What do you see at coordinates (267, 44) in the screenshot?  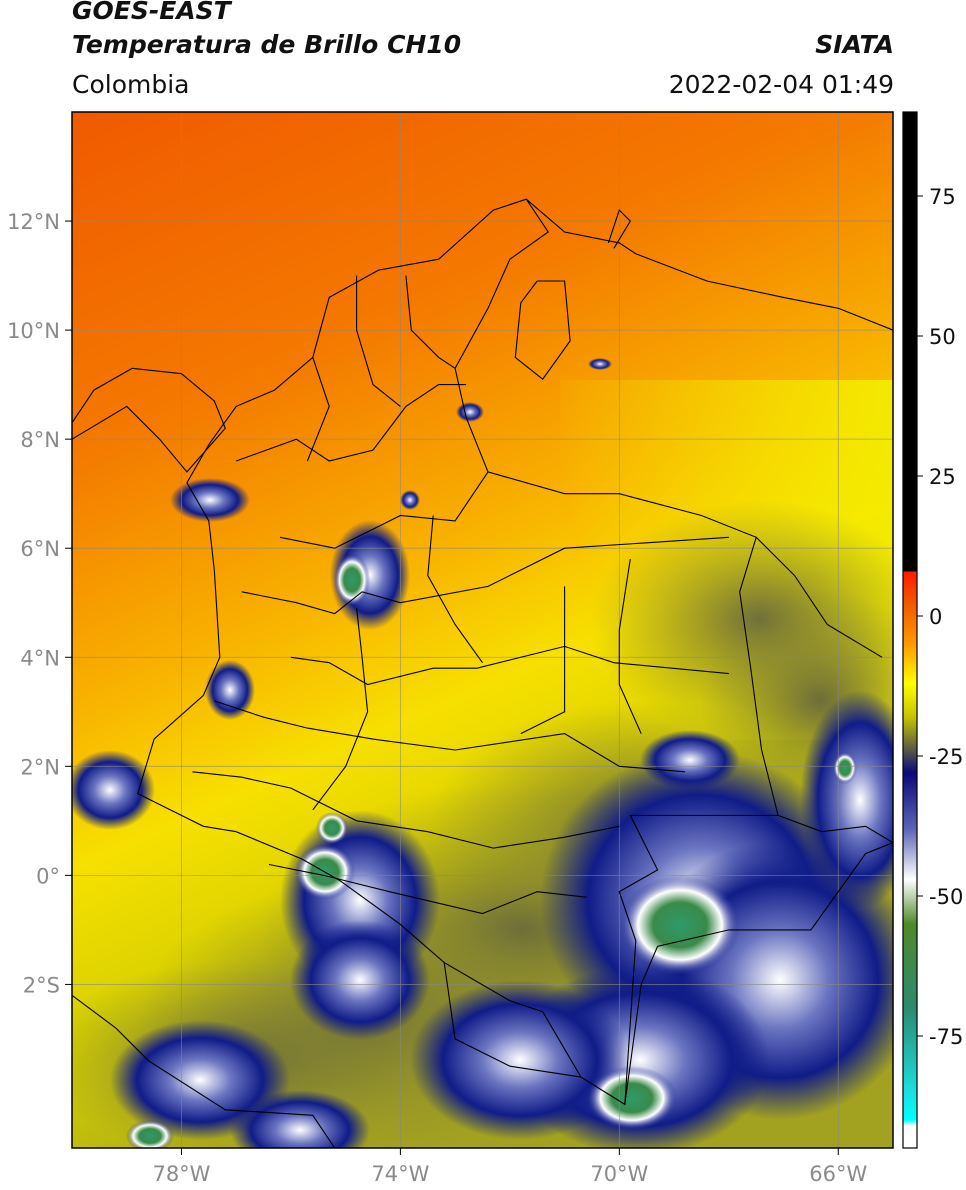 I see `title-line-2: Temperatura de Brillo CH10` at bounding box center [267, 44].